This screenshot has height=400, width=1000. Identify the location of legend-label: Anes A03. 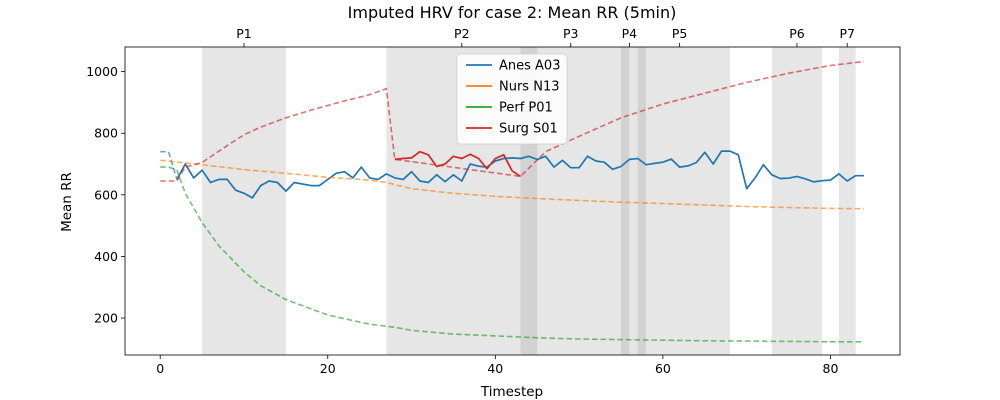
(529, 66).